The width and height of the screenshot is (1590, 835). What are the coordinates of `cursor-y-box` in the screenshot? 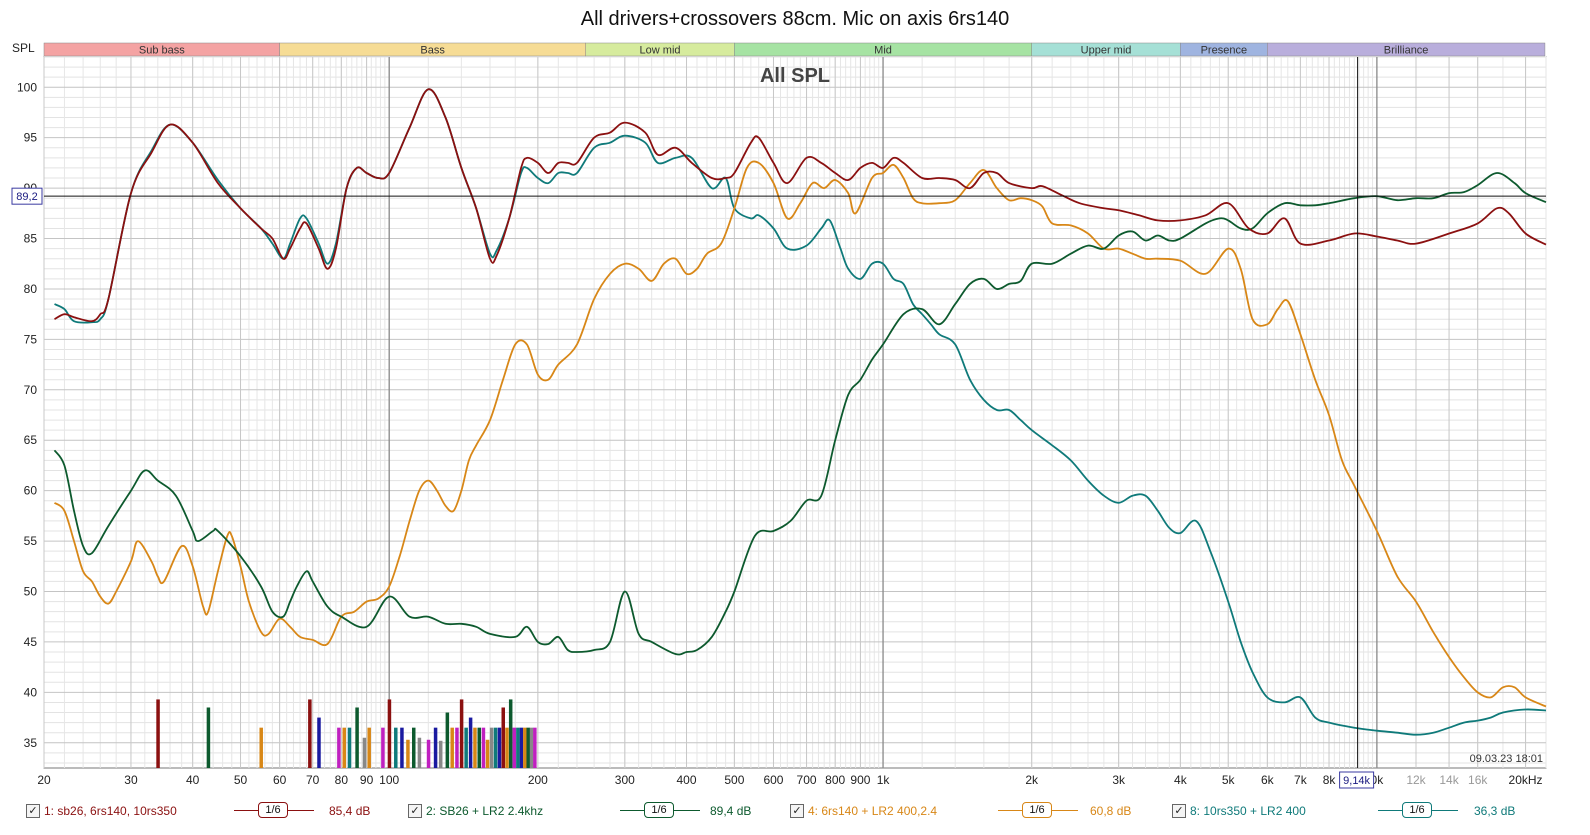 It's located at (27, 196).